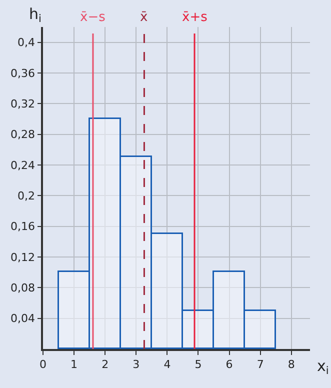 The image size is (331, 388). Describe the element at coordinates (27, 196) in the screenshot. I see `y-tick-label: 0,2` at that location.